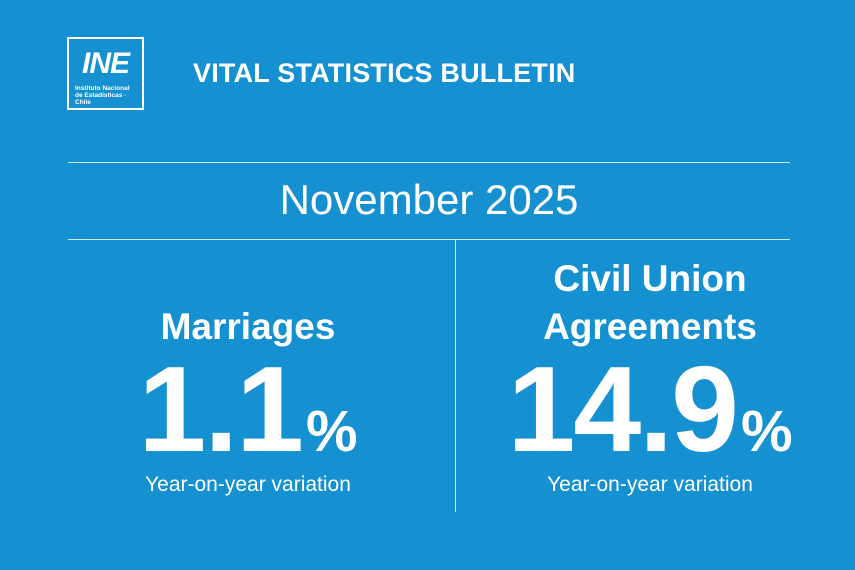 Image resolution: width=855 pixels, height=570 pixels. What do you see at coordinates (455, 376) in the screenshot?
I see `divider` at bounding box center [455, 376].